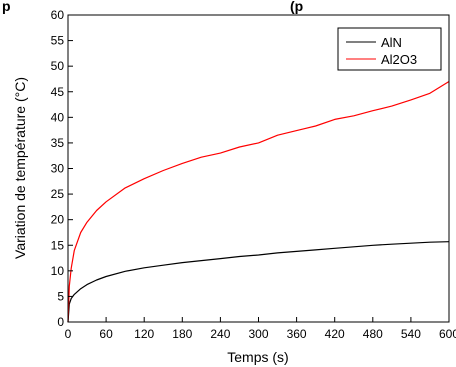  What do you see at coordinates (373, 334) in the screenshot?
I see `x-tick-label: 480` at bounding box center [373, 334].